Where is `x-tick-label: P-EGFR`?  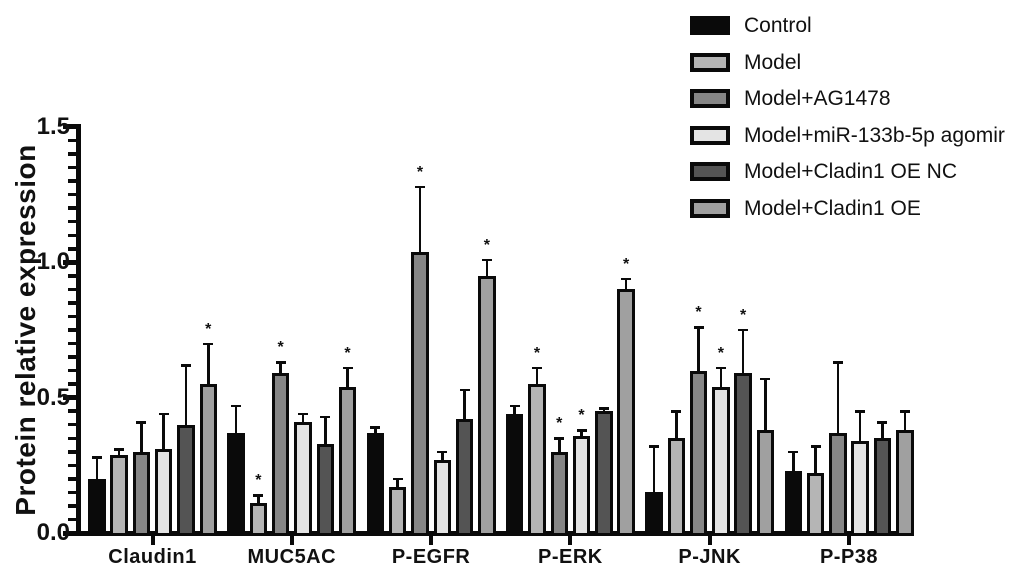 x-tick-label: P-EGFR is located at coordinates (431, 557).